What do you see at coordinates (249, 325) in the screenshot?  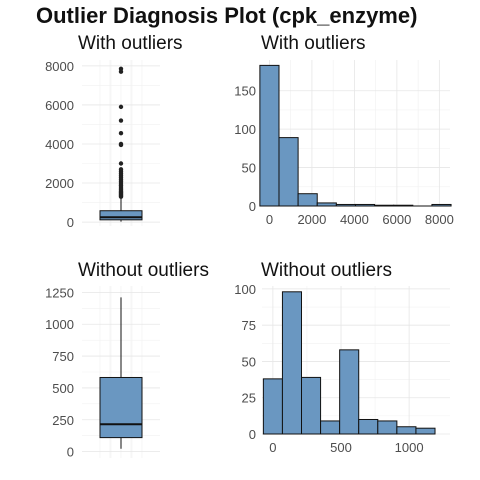 I see `y-tick-label: 75` at bounding box center [249, 325].